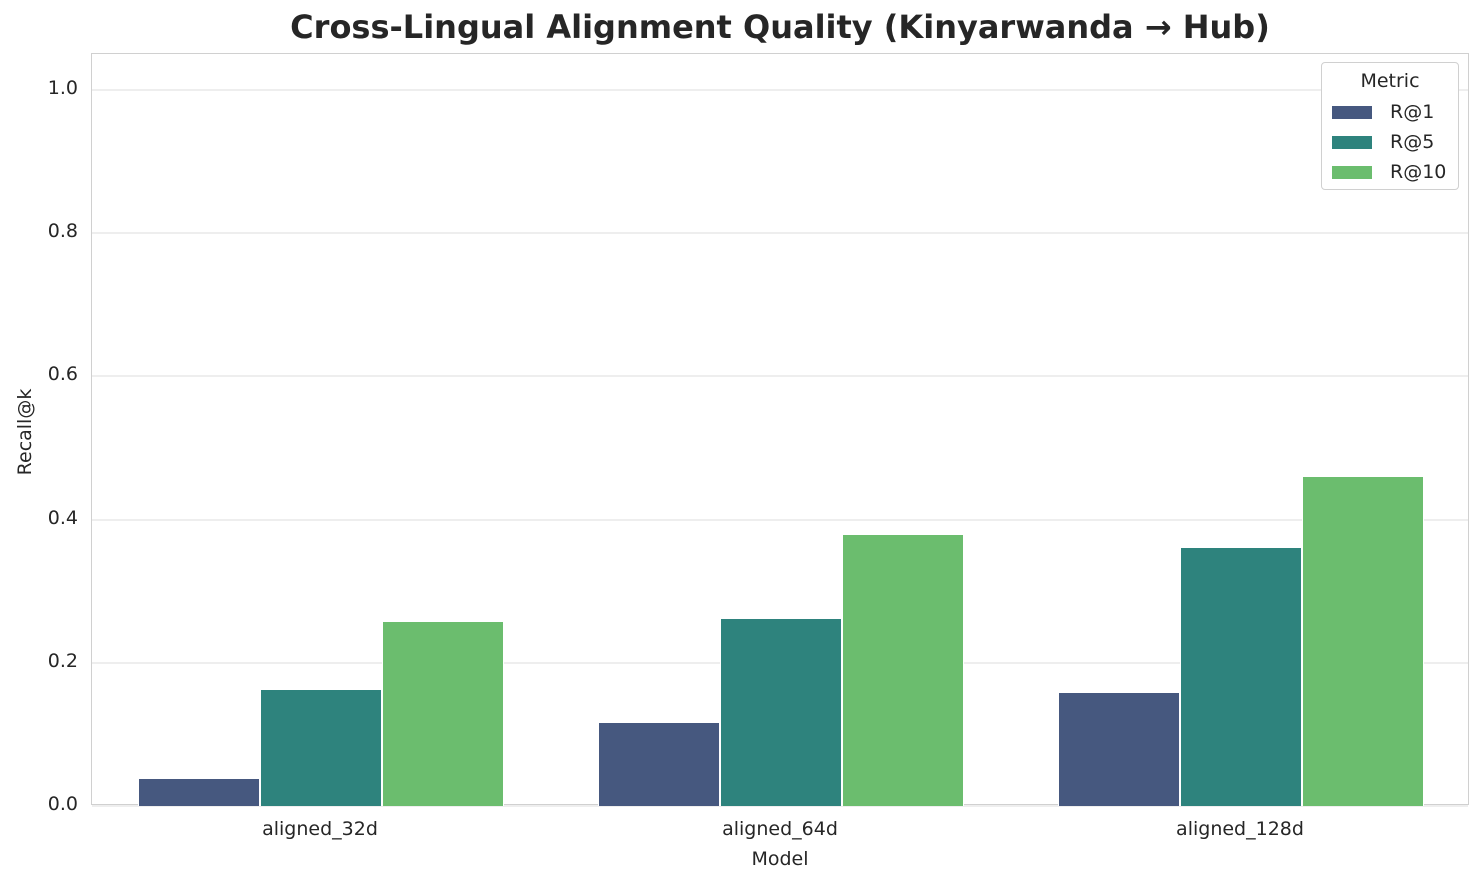 The image size is (1484, 885). Describe the element at coordinates (25, 432) in the screenshot. I see `y-axis-label: Recall@k` at that location.